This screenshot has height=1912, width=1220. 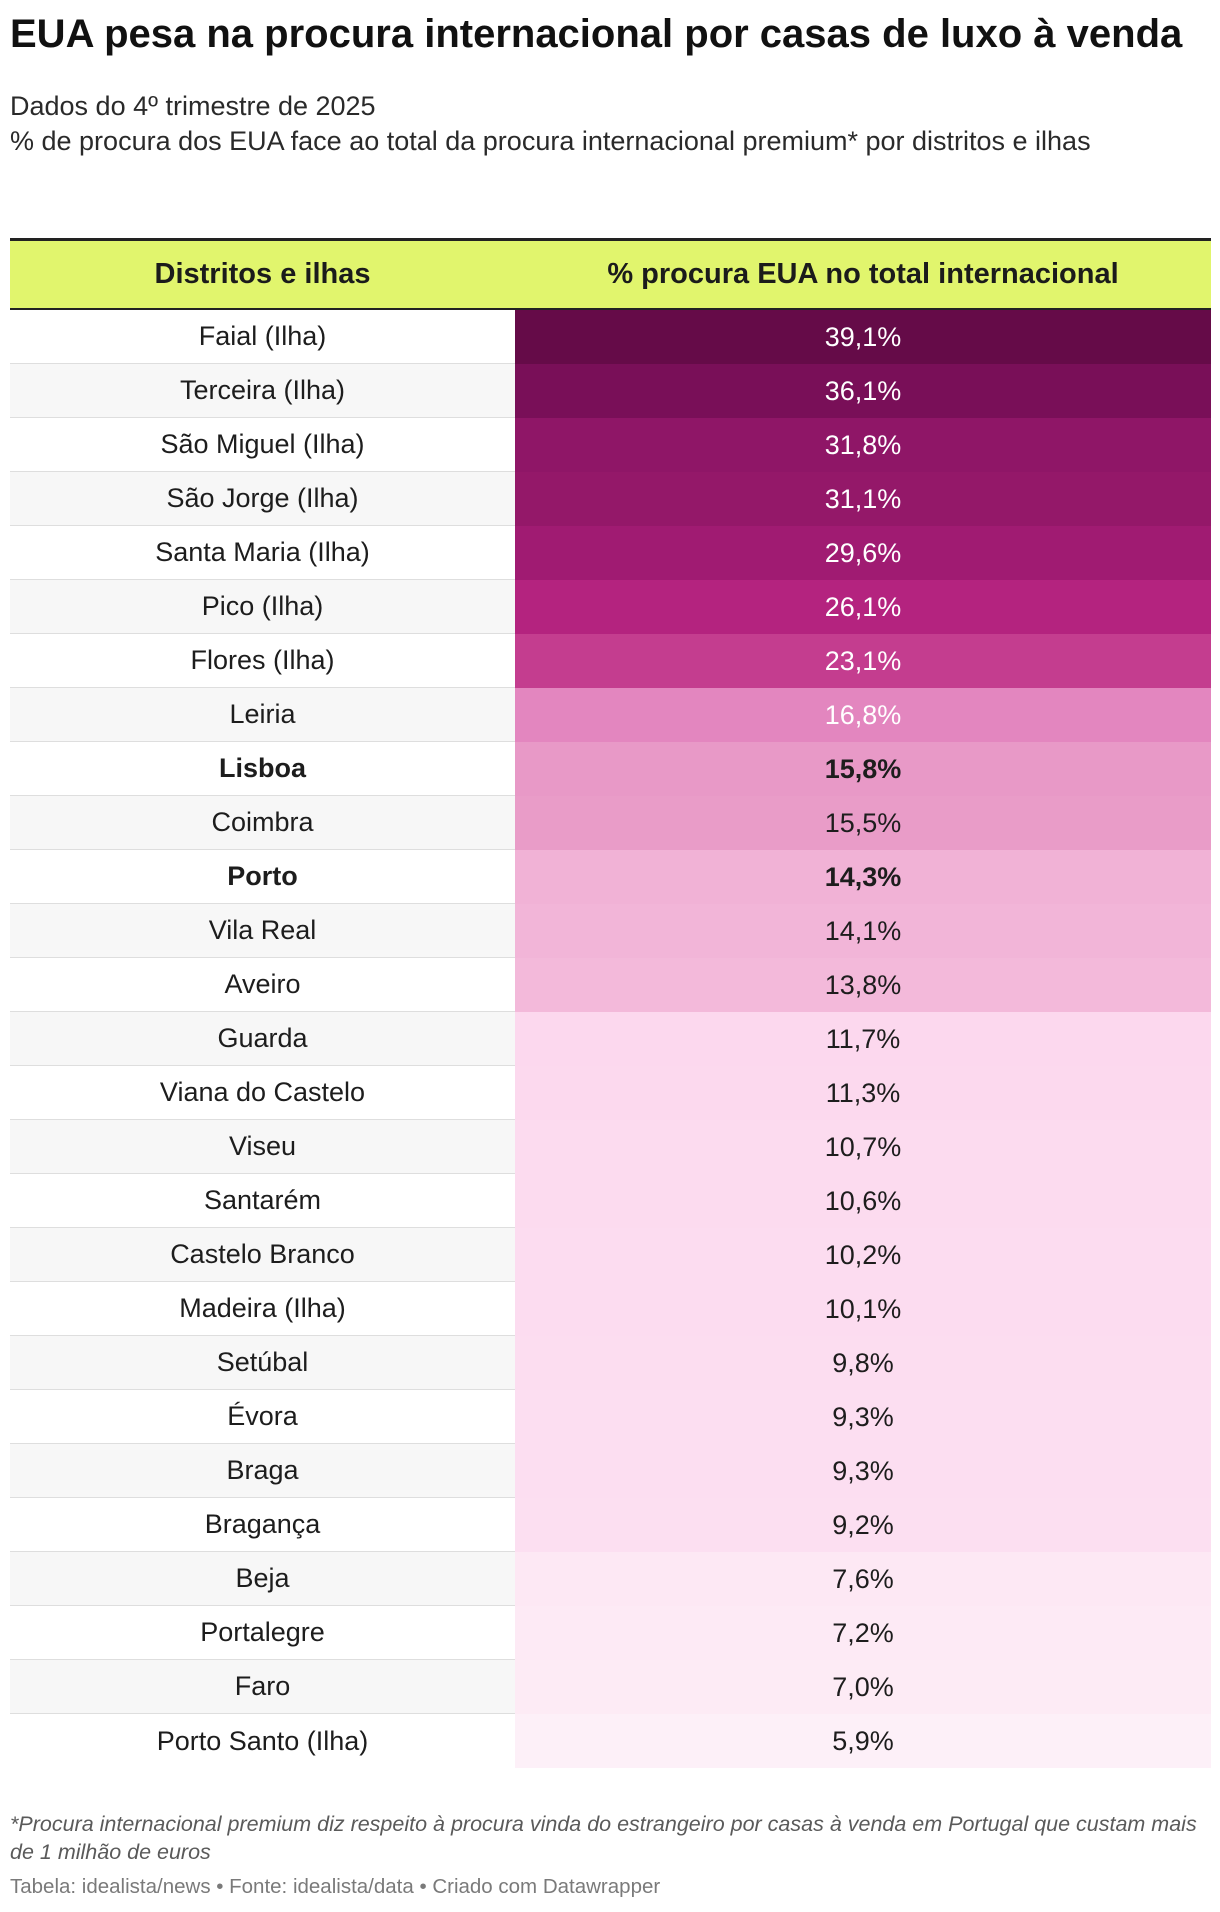 What do you see at coordinates (262, 1309) in the screenshot?
I see `district-name-cell: Madeira (Ilha)` at bounding box center [262, 1309].